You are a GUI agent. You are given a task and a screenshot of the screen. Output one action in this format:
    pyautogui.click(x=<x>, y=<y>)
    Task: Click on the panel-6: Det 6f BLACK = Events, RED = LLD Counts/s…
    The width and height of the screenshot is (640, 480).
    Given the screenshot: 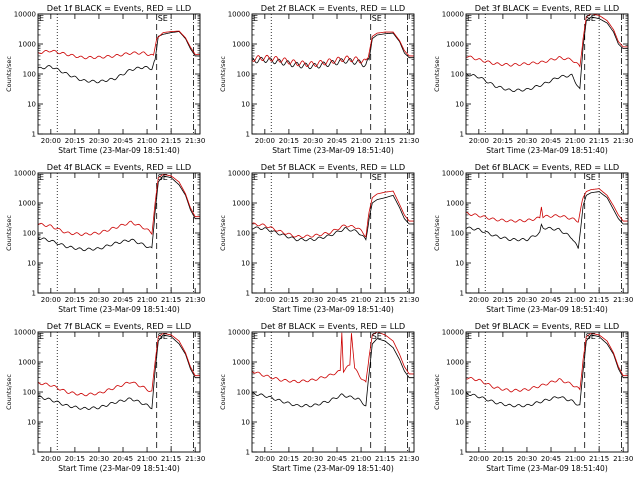 What is the action you would take?
    pyautogui.click(x=533, y=238)
    